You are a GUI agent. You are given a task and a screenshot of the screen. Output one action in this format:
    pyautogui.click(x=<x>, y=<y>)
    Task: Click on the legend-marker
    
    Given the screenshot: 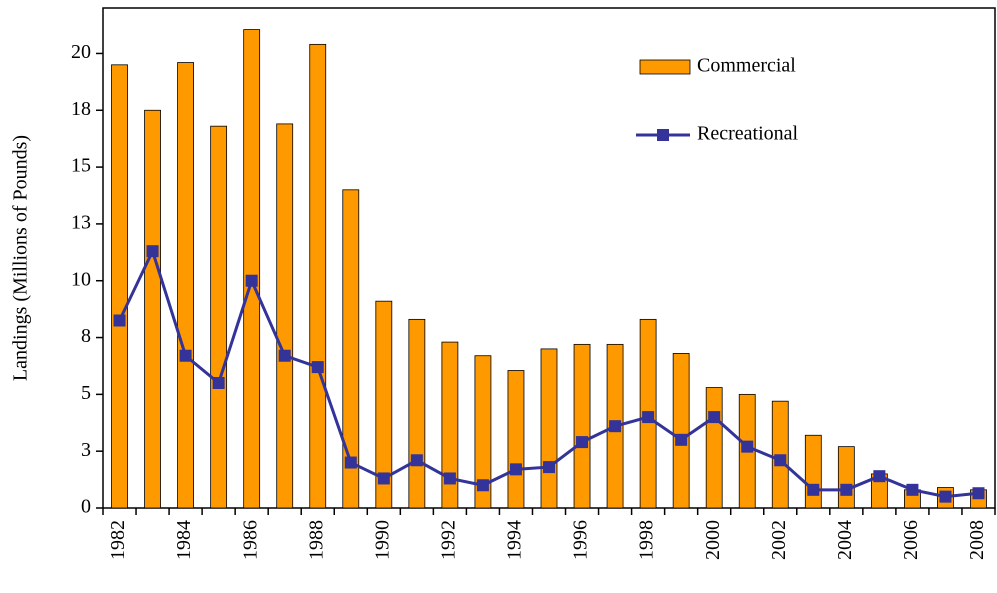 What is the action you would take?
    pyautogui.click(x=663, y=135)
    